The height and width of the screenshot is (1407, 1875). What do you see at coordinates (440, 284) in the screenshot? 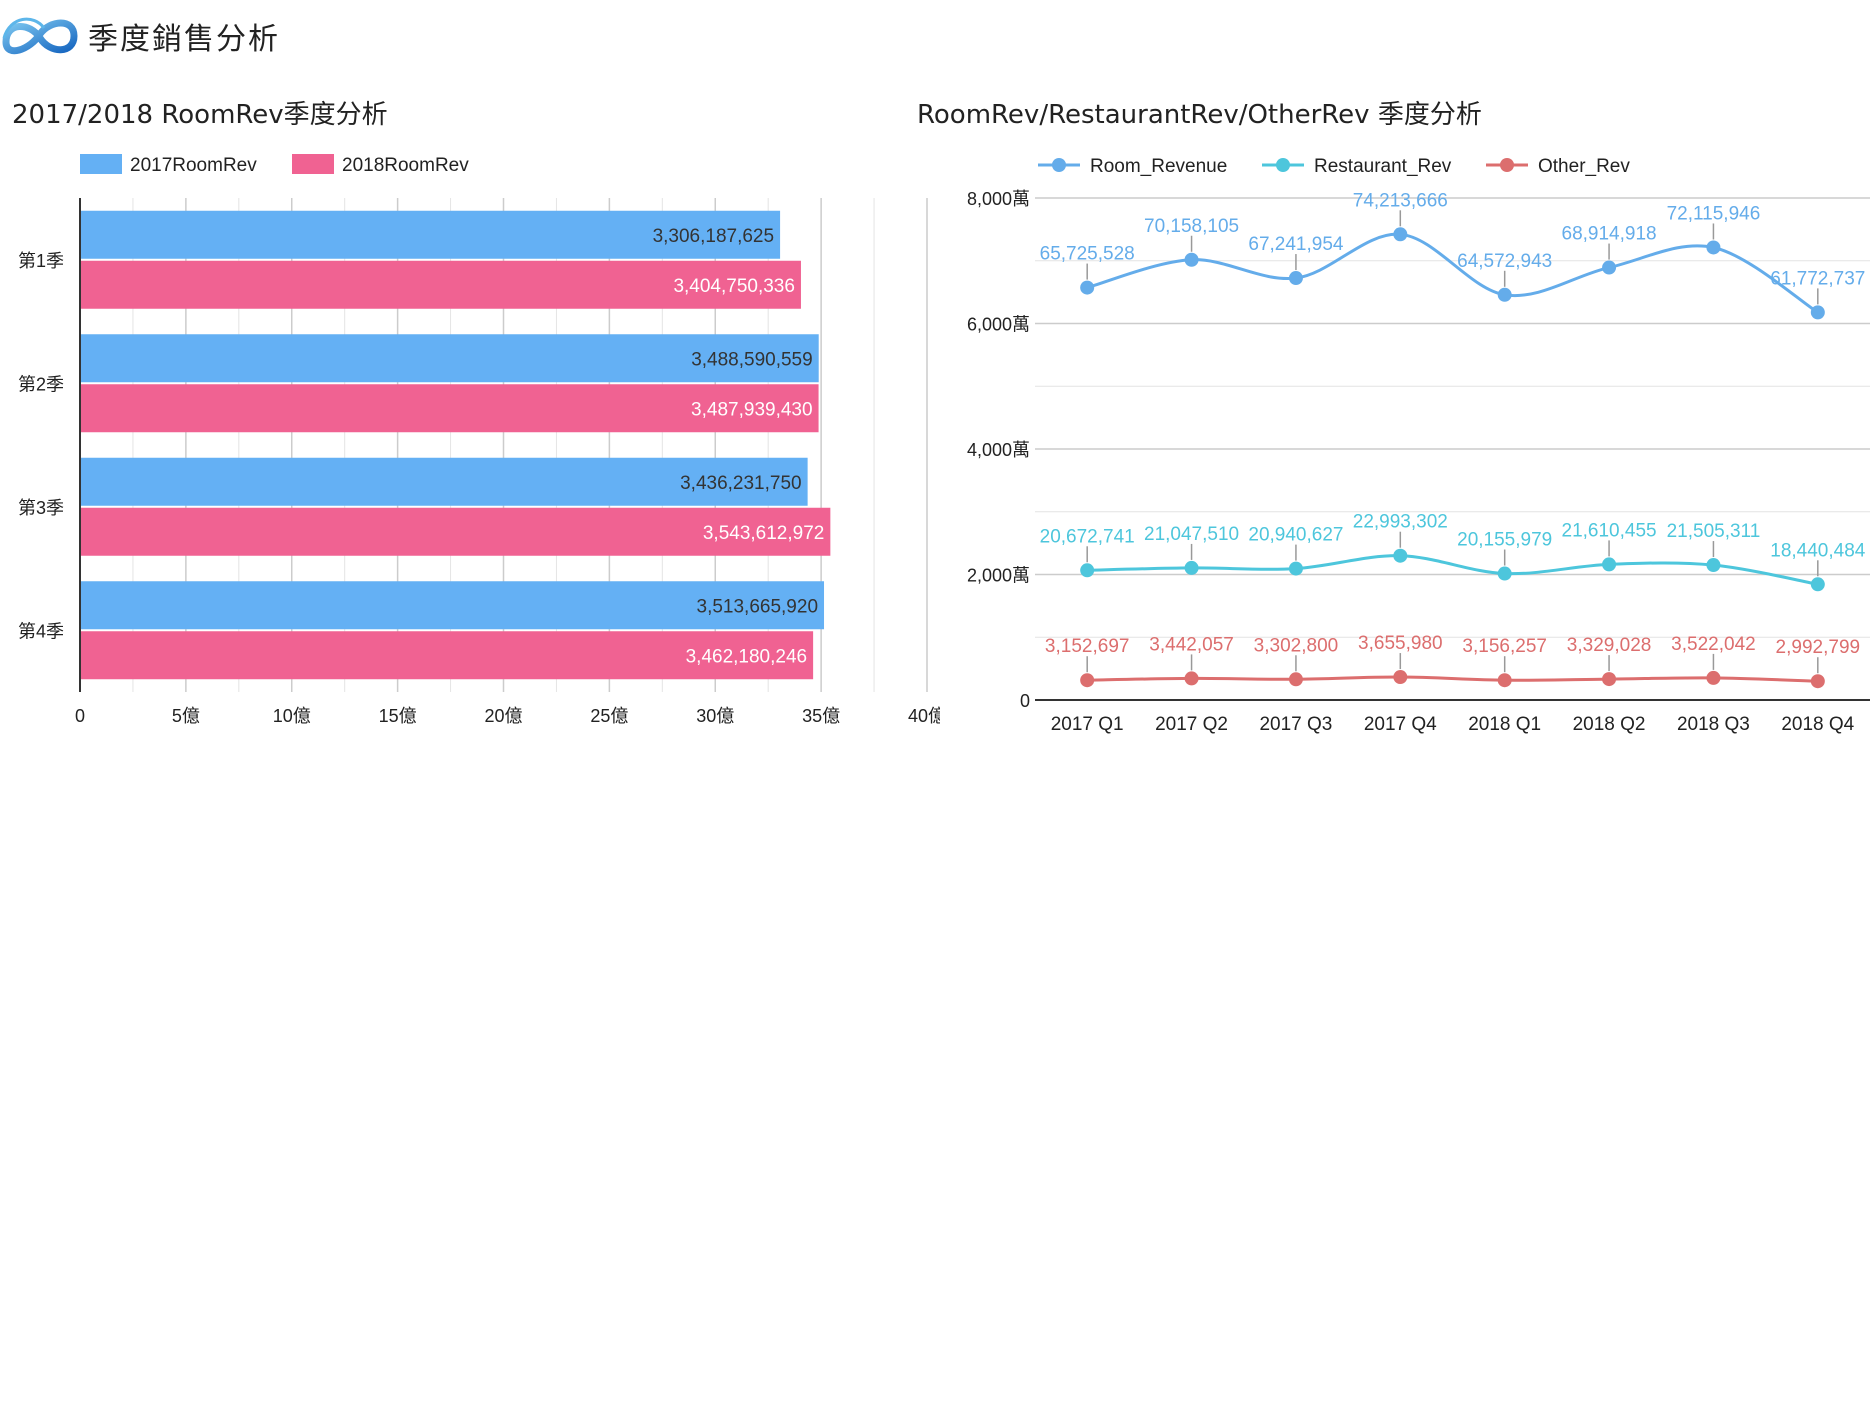
I see `bar-2018RoomRev-第1季` at bounding box center [440, 284].